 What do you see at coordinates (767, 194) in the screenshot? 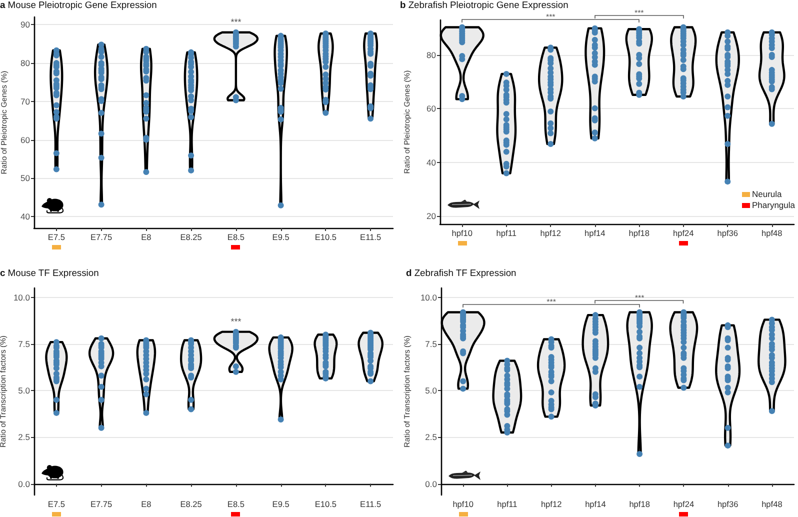
I see `annotation: Neurula` at bounding box center [767, 194].